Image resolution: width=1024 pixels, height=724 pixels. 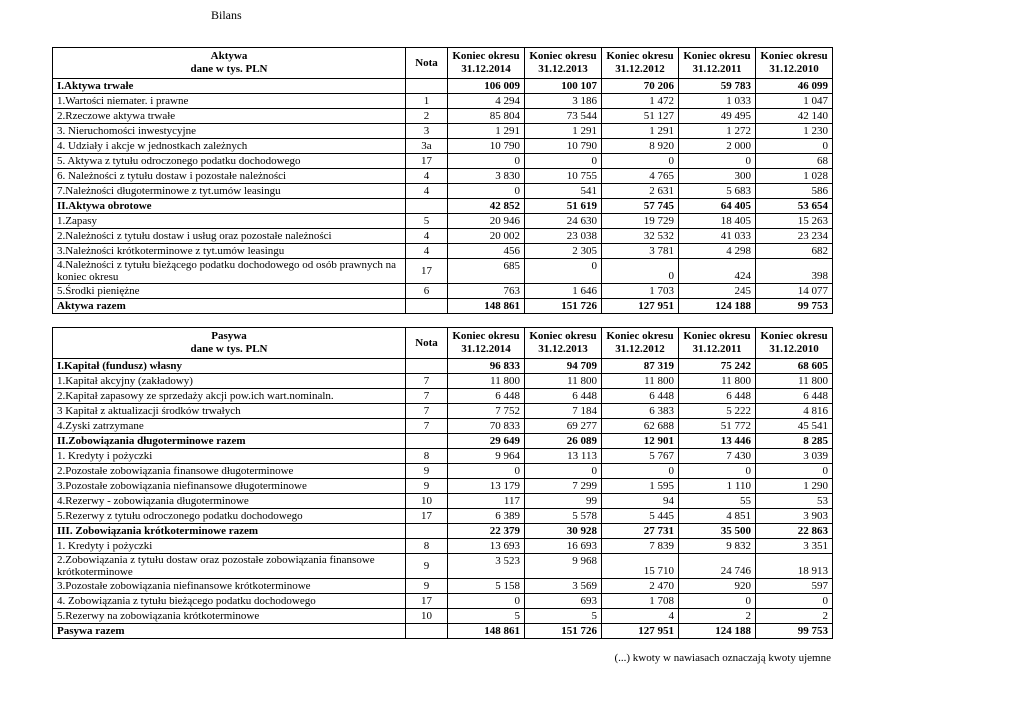 What do you see at coordinates (486, 221) in the screenshot?
I see `row-value: 20 946` at bounding box center [486, 221].